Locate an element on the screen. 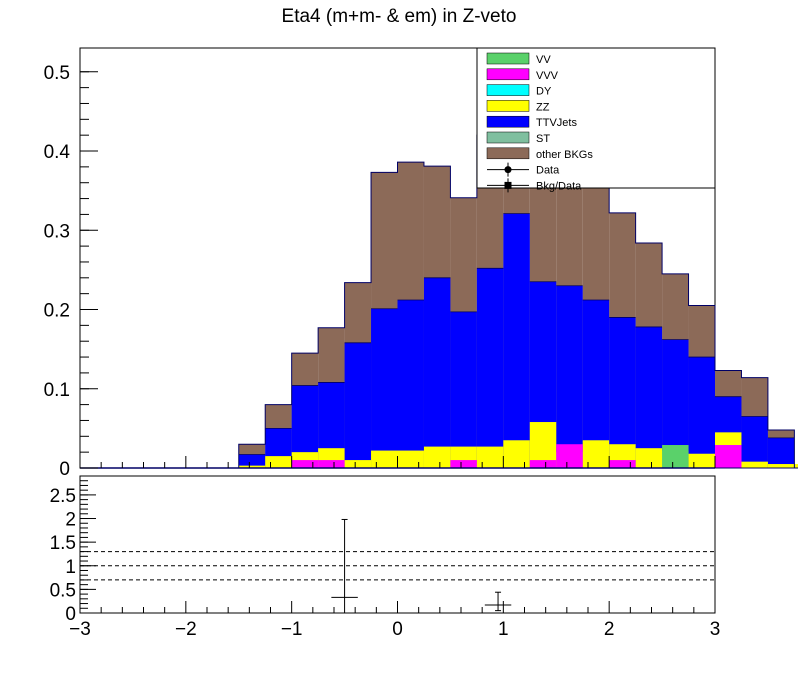  legend-label: Bkg/Data is located at coordinates (559, 186).